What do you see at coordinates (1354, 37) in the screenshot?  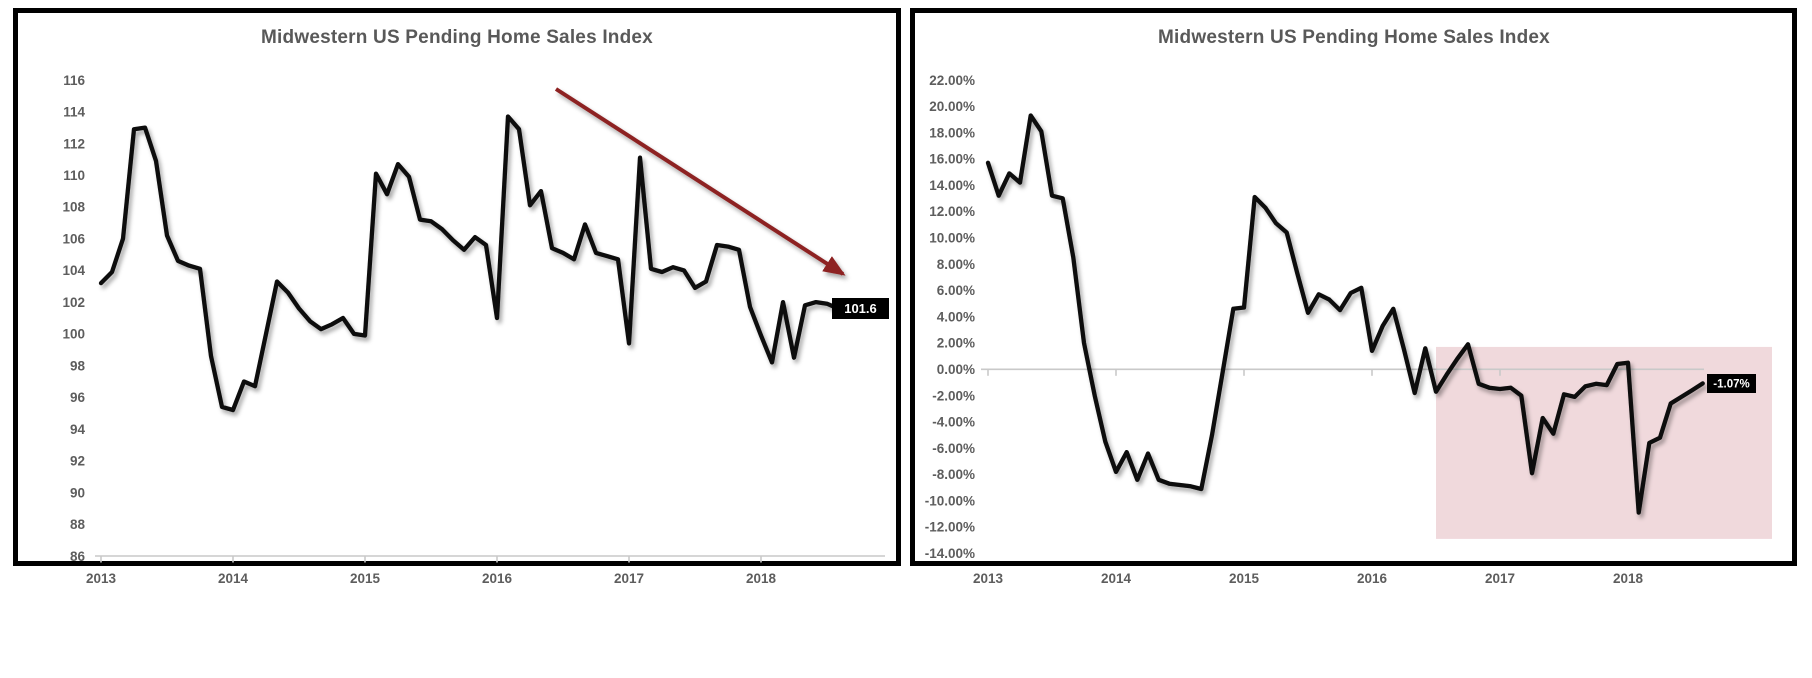 I see `yoy-chart-title: Midwestern US Pending Home Sales Index` at bounding box center [1354, 37].